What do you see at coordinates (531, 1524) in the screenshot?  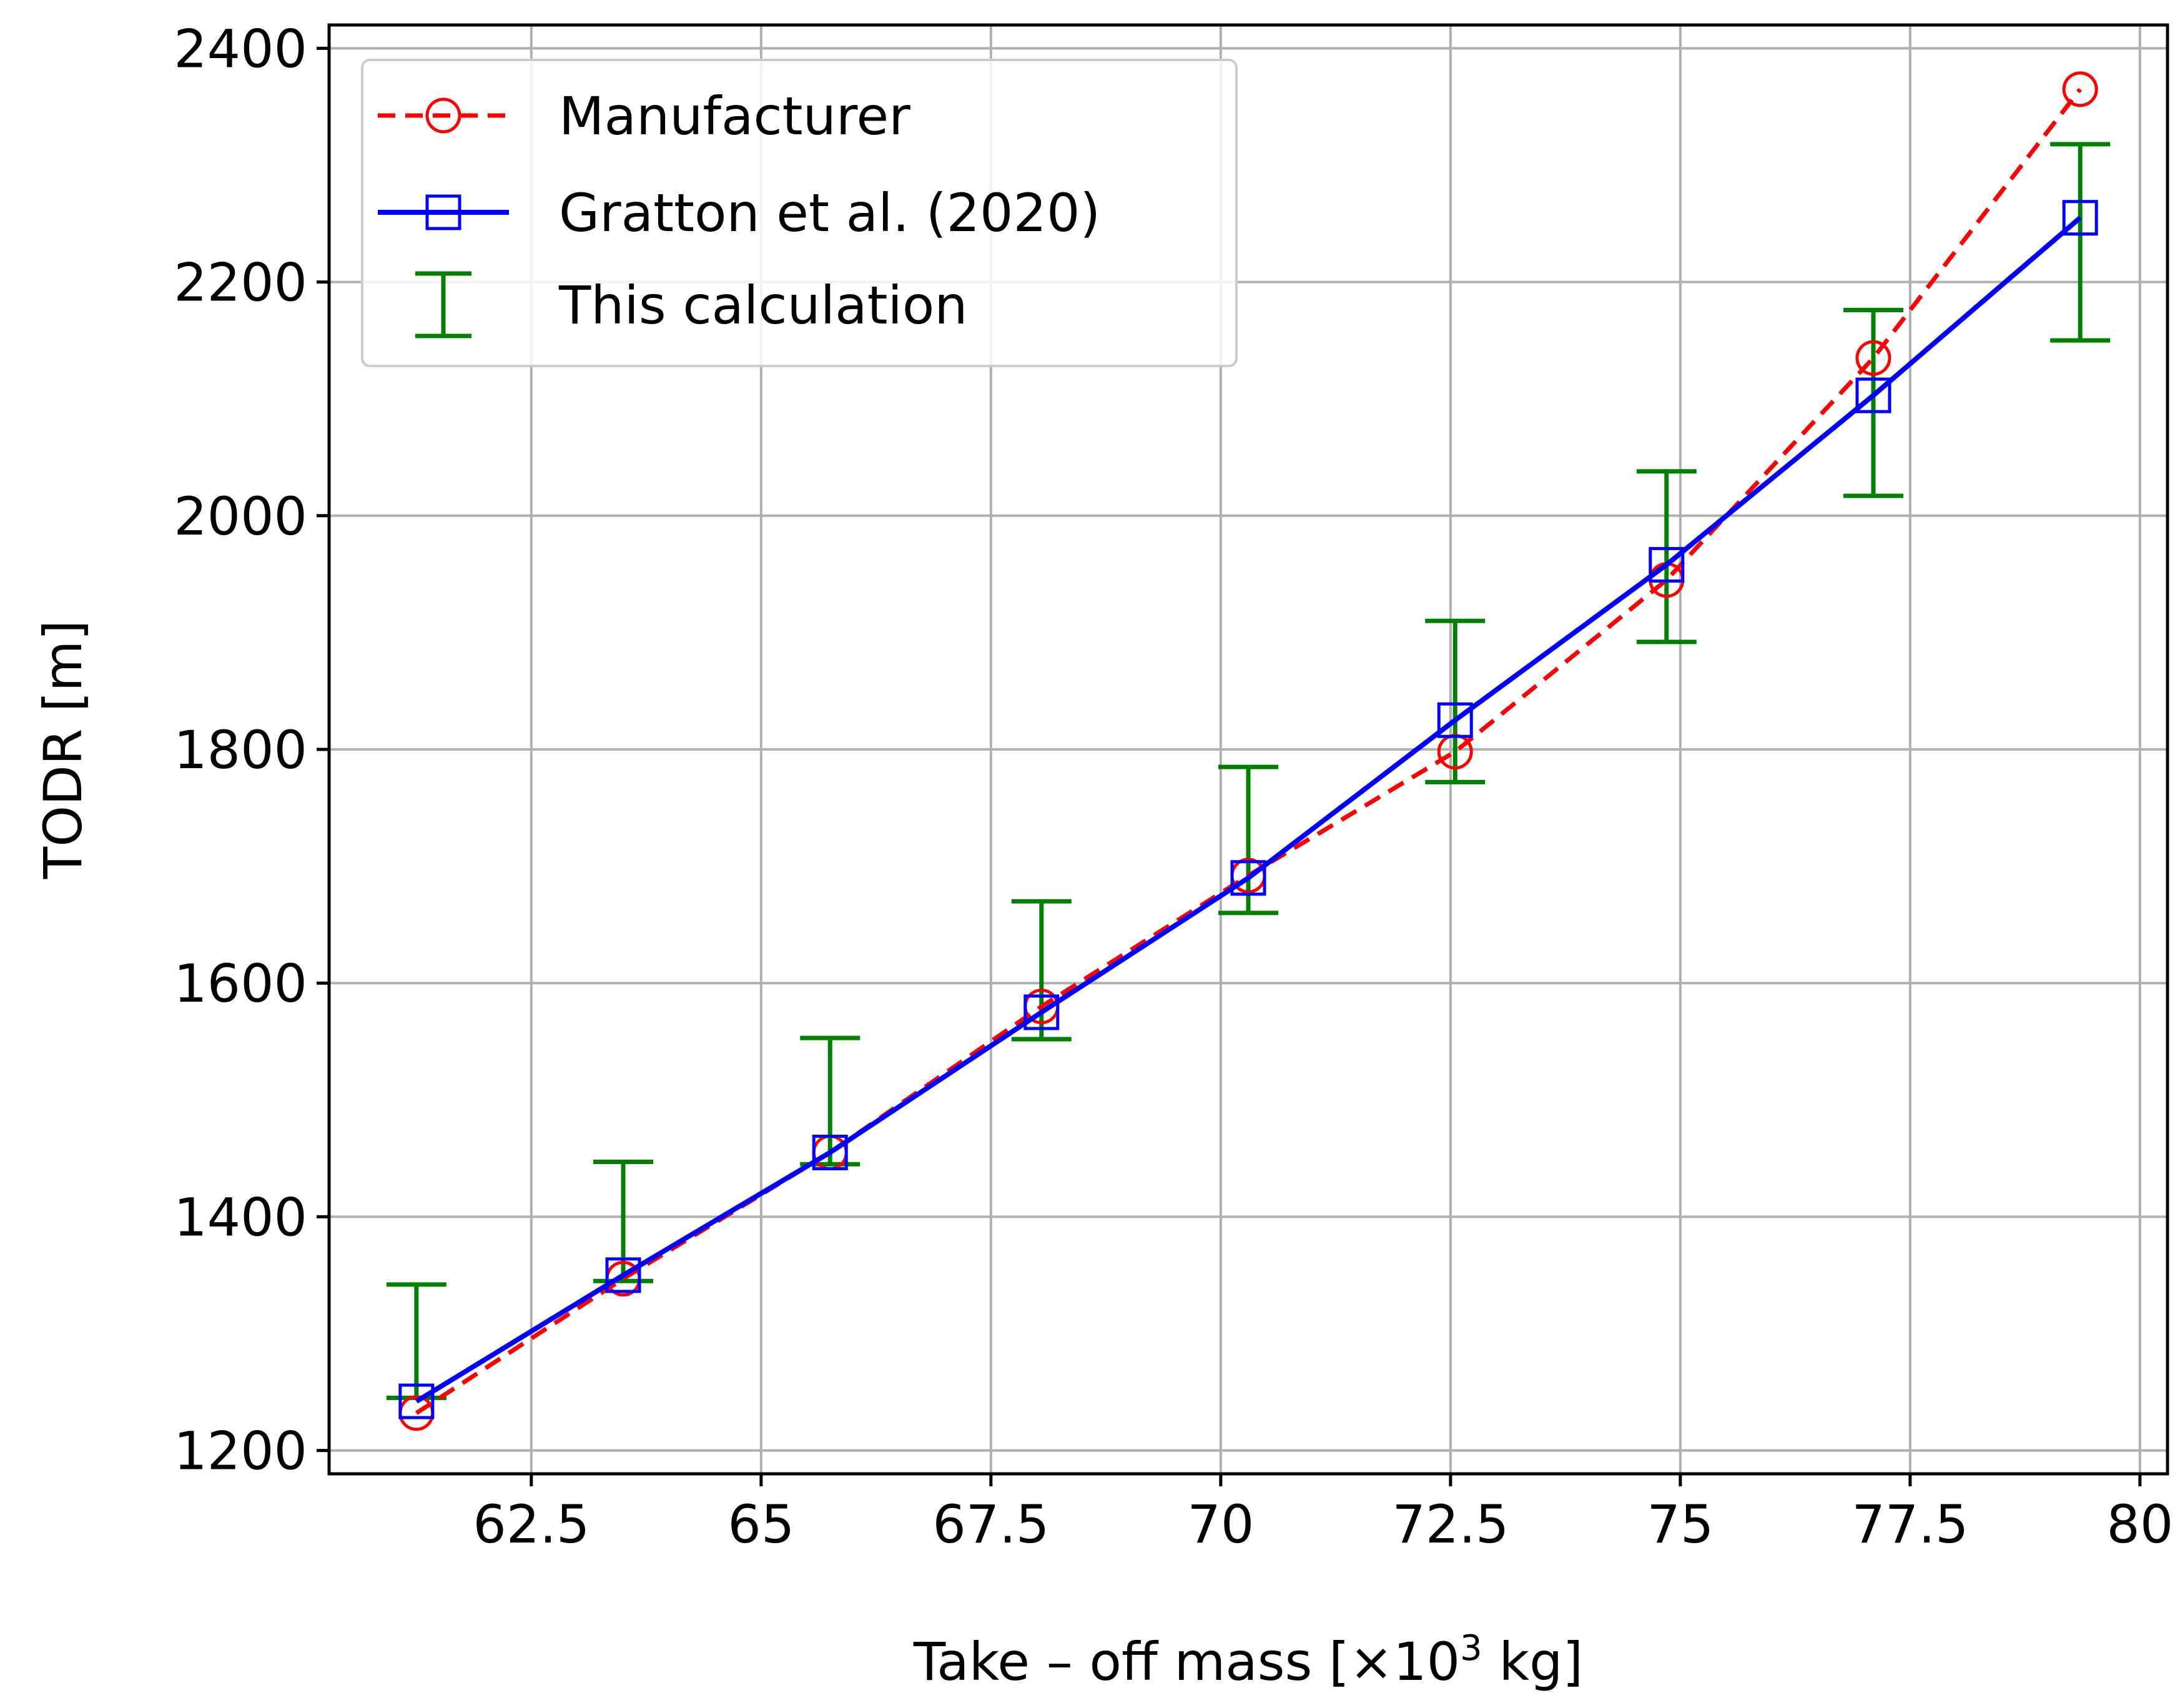 I see `x-tick-label: 62.5` at bounding box center [531, 1524].